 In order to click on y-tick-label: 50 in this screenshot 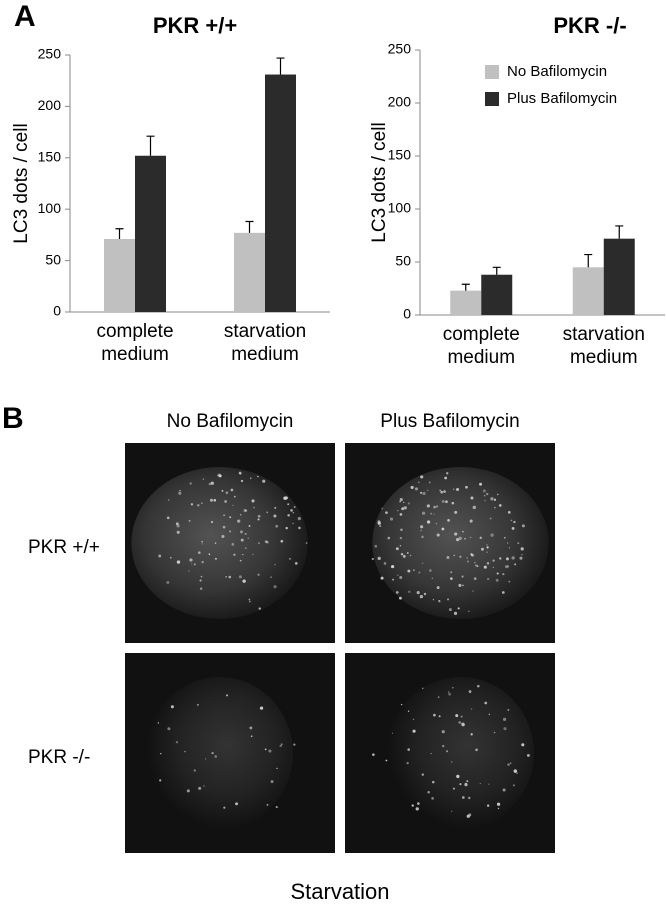, I will do `click(53, 259)`.